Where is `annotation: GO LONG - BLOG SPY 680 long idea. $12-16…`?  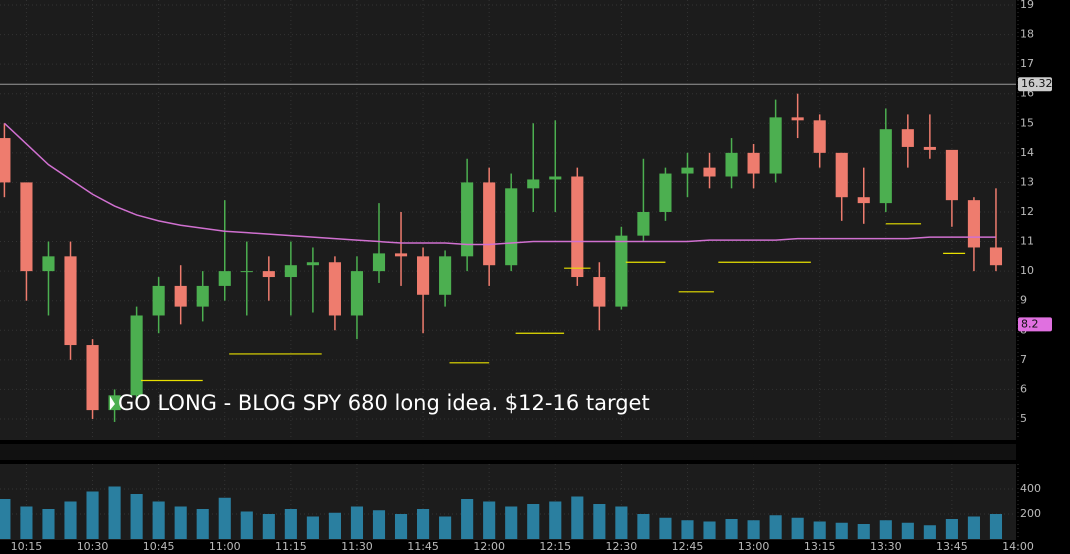
annotation: GO LONG - BLOG SPY 680 long idea. $12-16… is located at coordinates (384, 403).